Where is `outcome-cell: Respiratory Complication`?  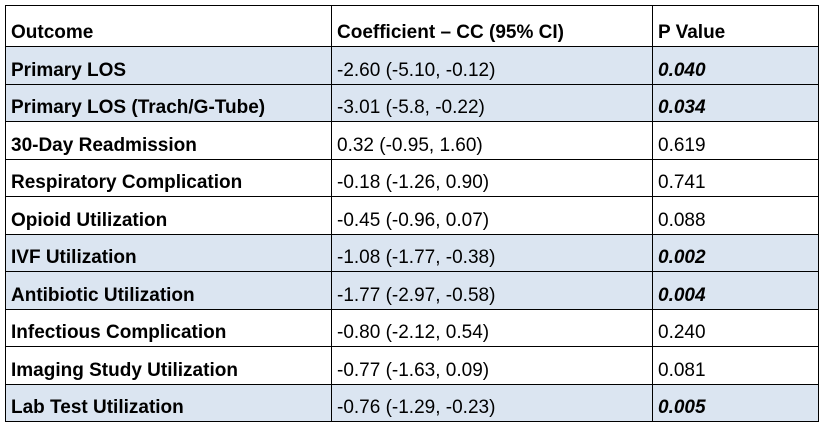
outcome-cell: Respiratory Complication is located at coordinates (168, 177).